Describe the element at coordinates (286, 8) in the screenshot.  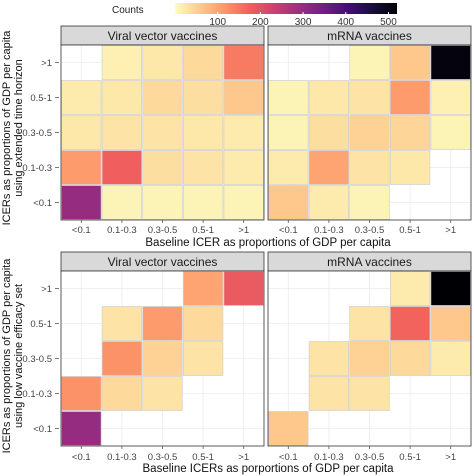
I see `colorbar` at that location.